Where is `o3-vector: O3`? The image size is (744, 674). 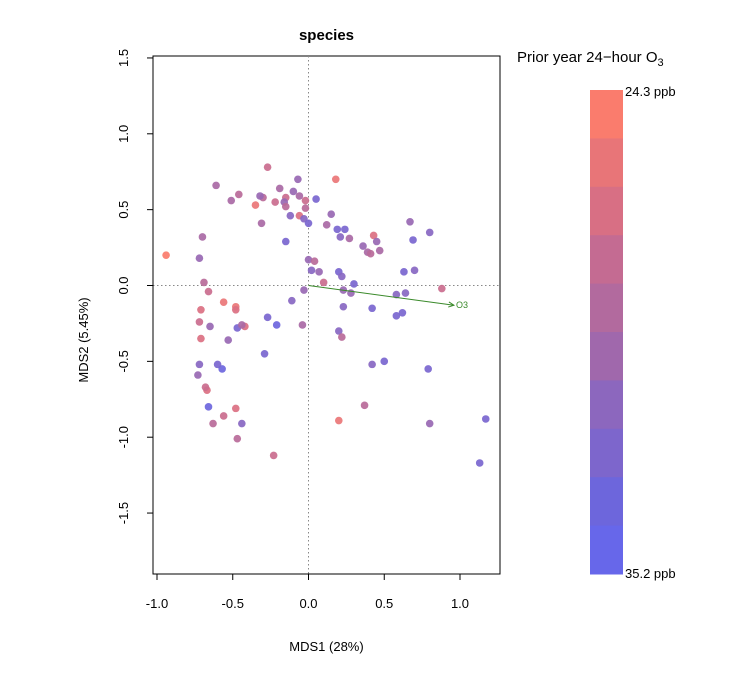
o3-vector: O3 is located at coordinates (388, 297).